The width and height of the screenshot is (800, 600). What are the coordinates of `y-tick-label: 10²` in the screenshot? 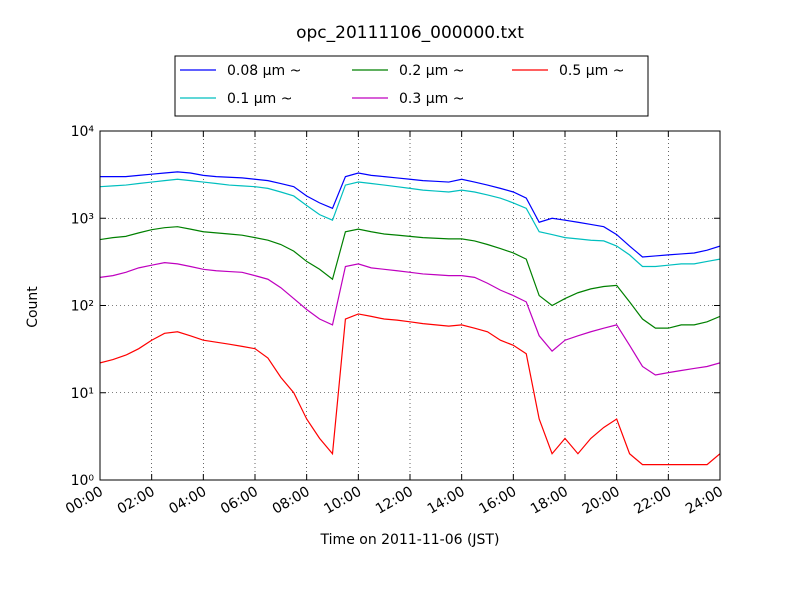 It's located at (82, 307).